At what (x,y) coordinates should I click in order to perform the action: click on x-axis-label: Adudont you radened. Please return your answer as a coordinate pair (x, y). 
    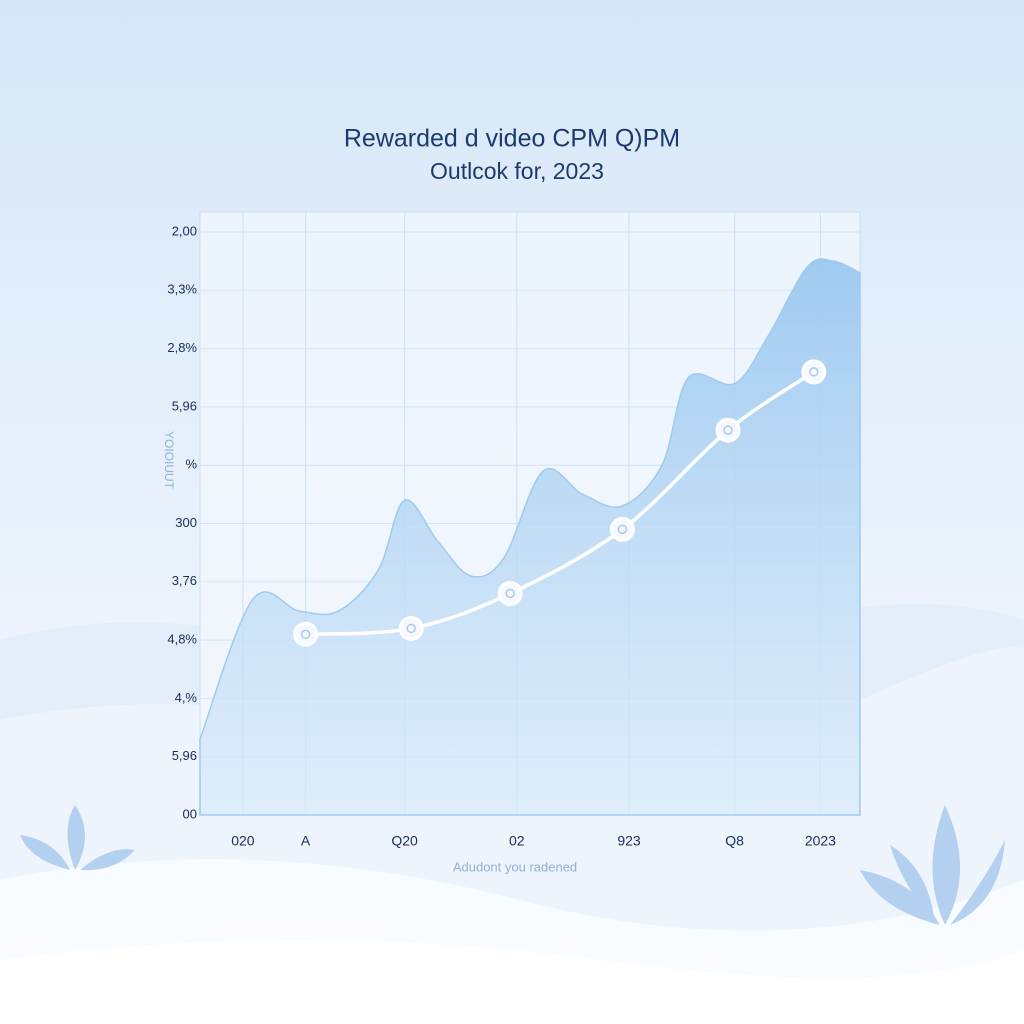
    Looking at the image, I should click on (515, 866).